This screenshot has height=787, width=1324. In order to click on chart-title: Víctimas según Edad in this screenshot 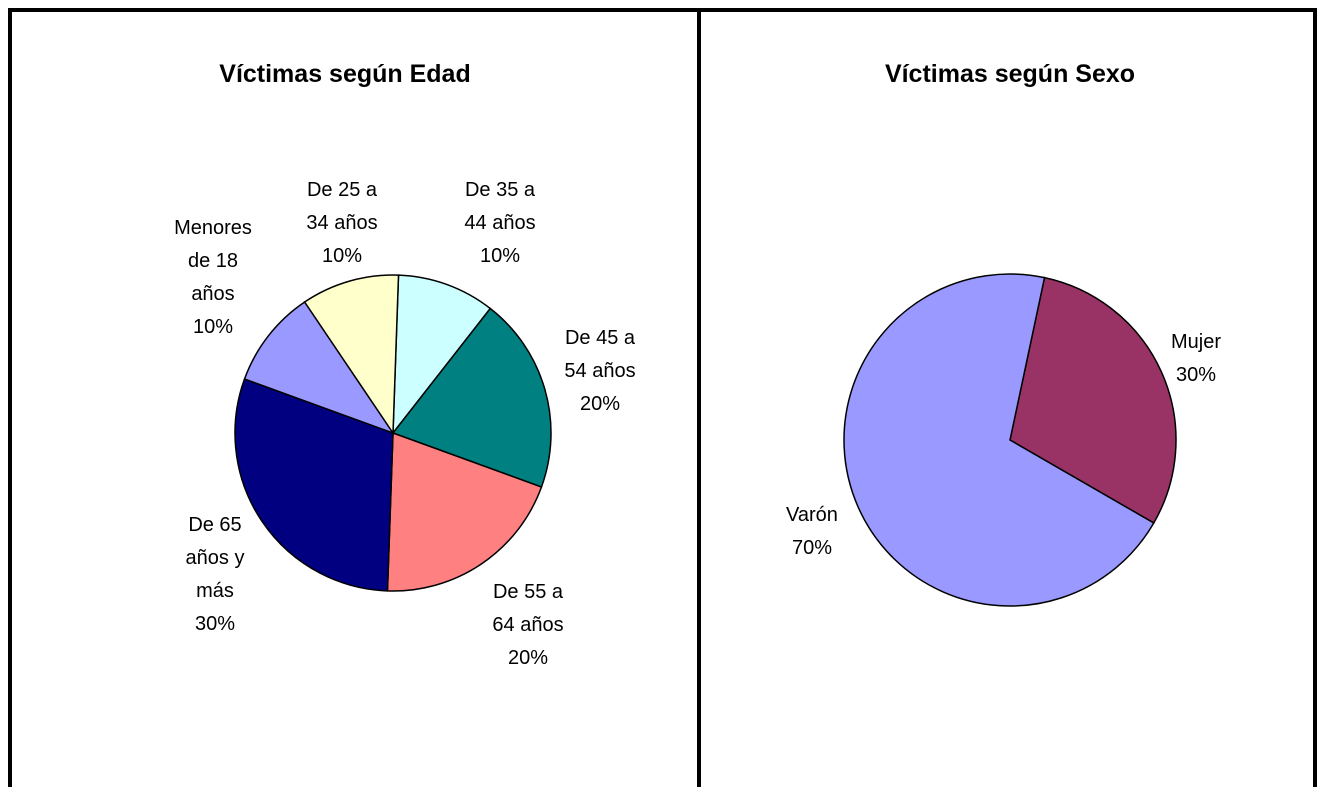, I will do `click(345, 74)`.